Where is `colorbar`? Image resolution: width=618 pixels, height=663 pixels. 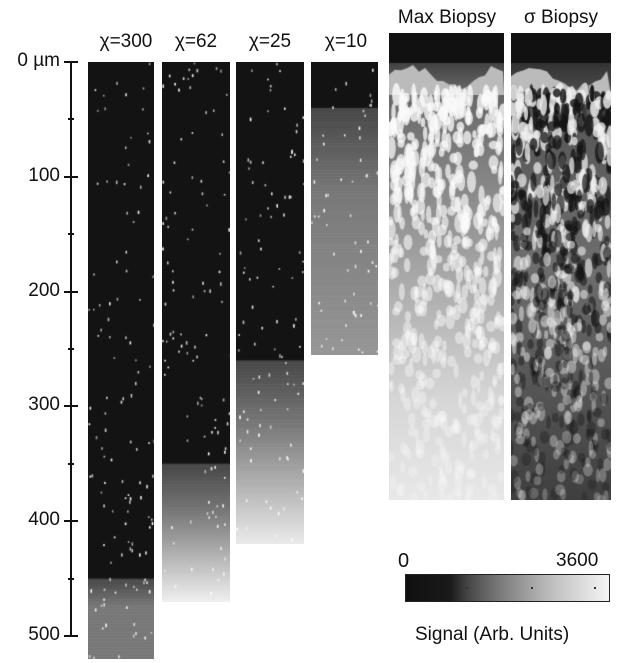 colorbar is located at coordinates (507, 588).